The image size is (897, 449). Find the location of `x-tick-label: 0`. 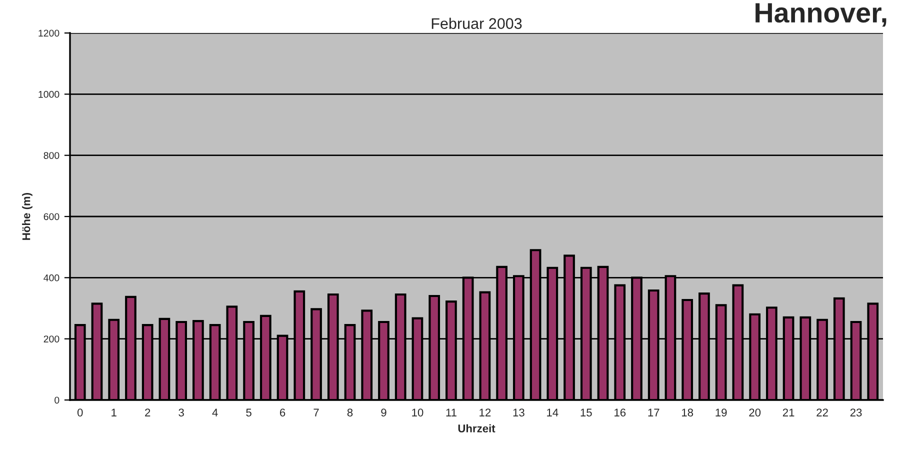

x-tick-label: 0 is located at coordinates (80, 412).